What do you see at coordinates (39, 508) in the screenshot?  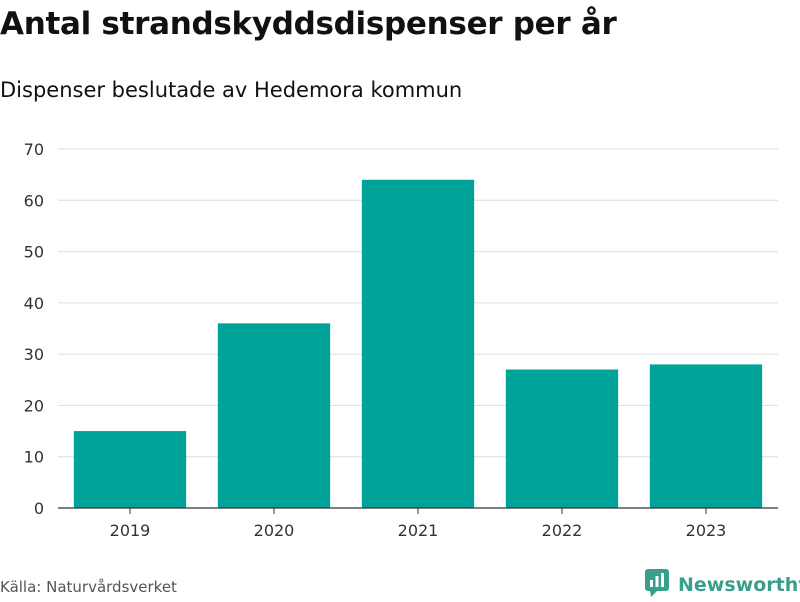 I see `y-tick-label: 0` at bounding box center [39, 508].